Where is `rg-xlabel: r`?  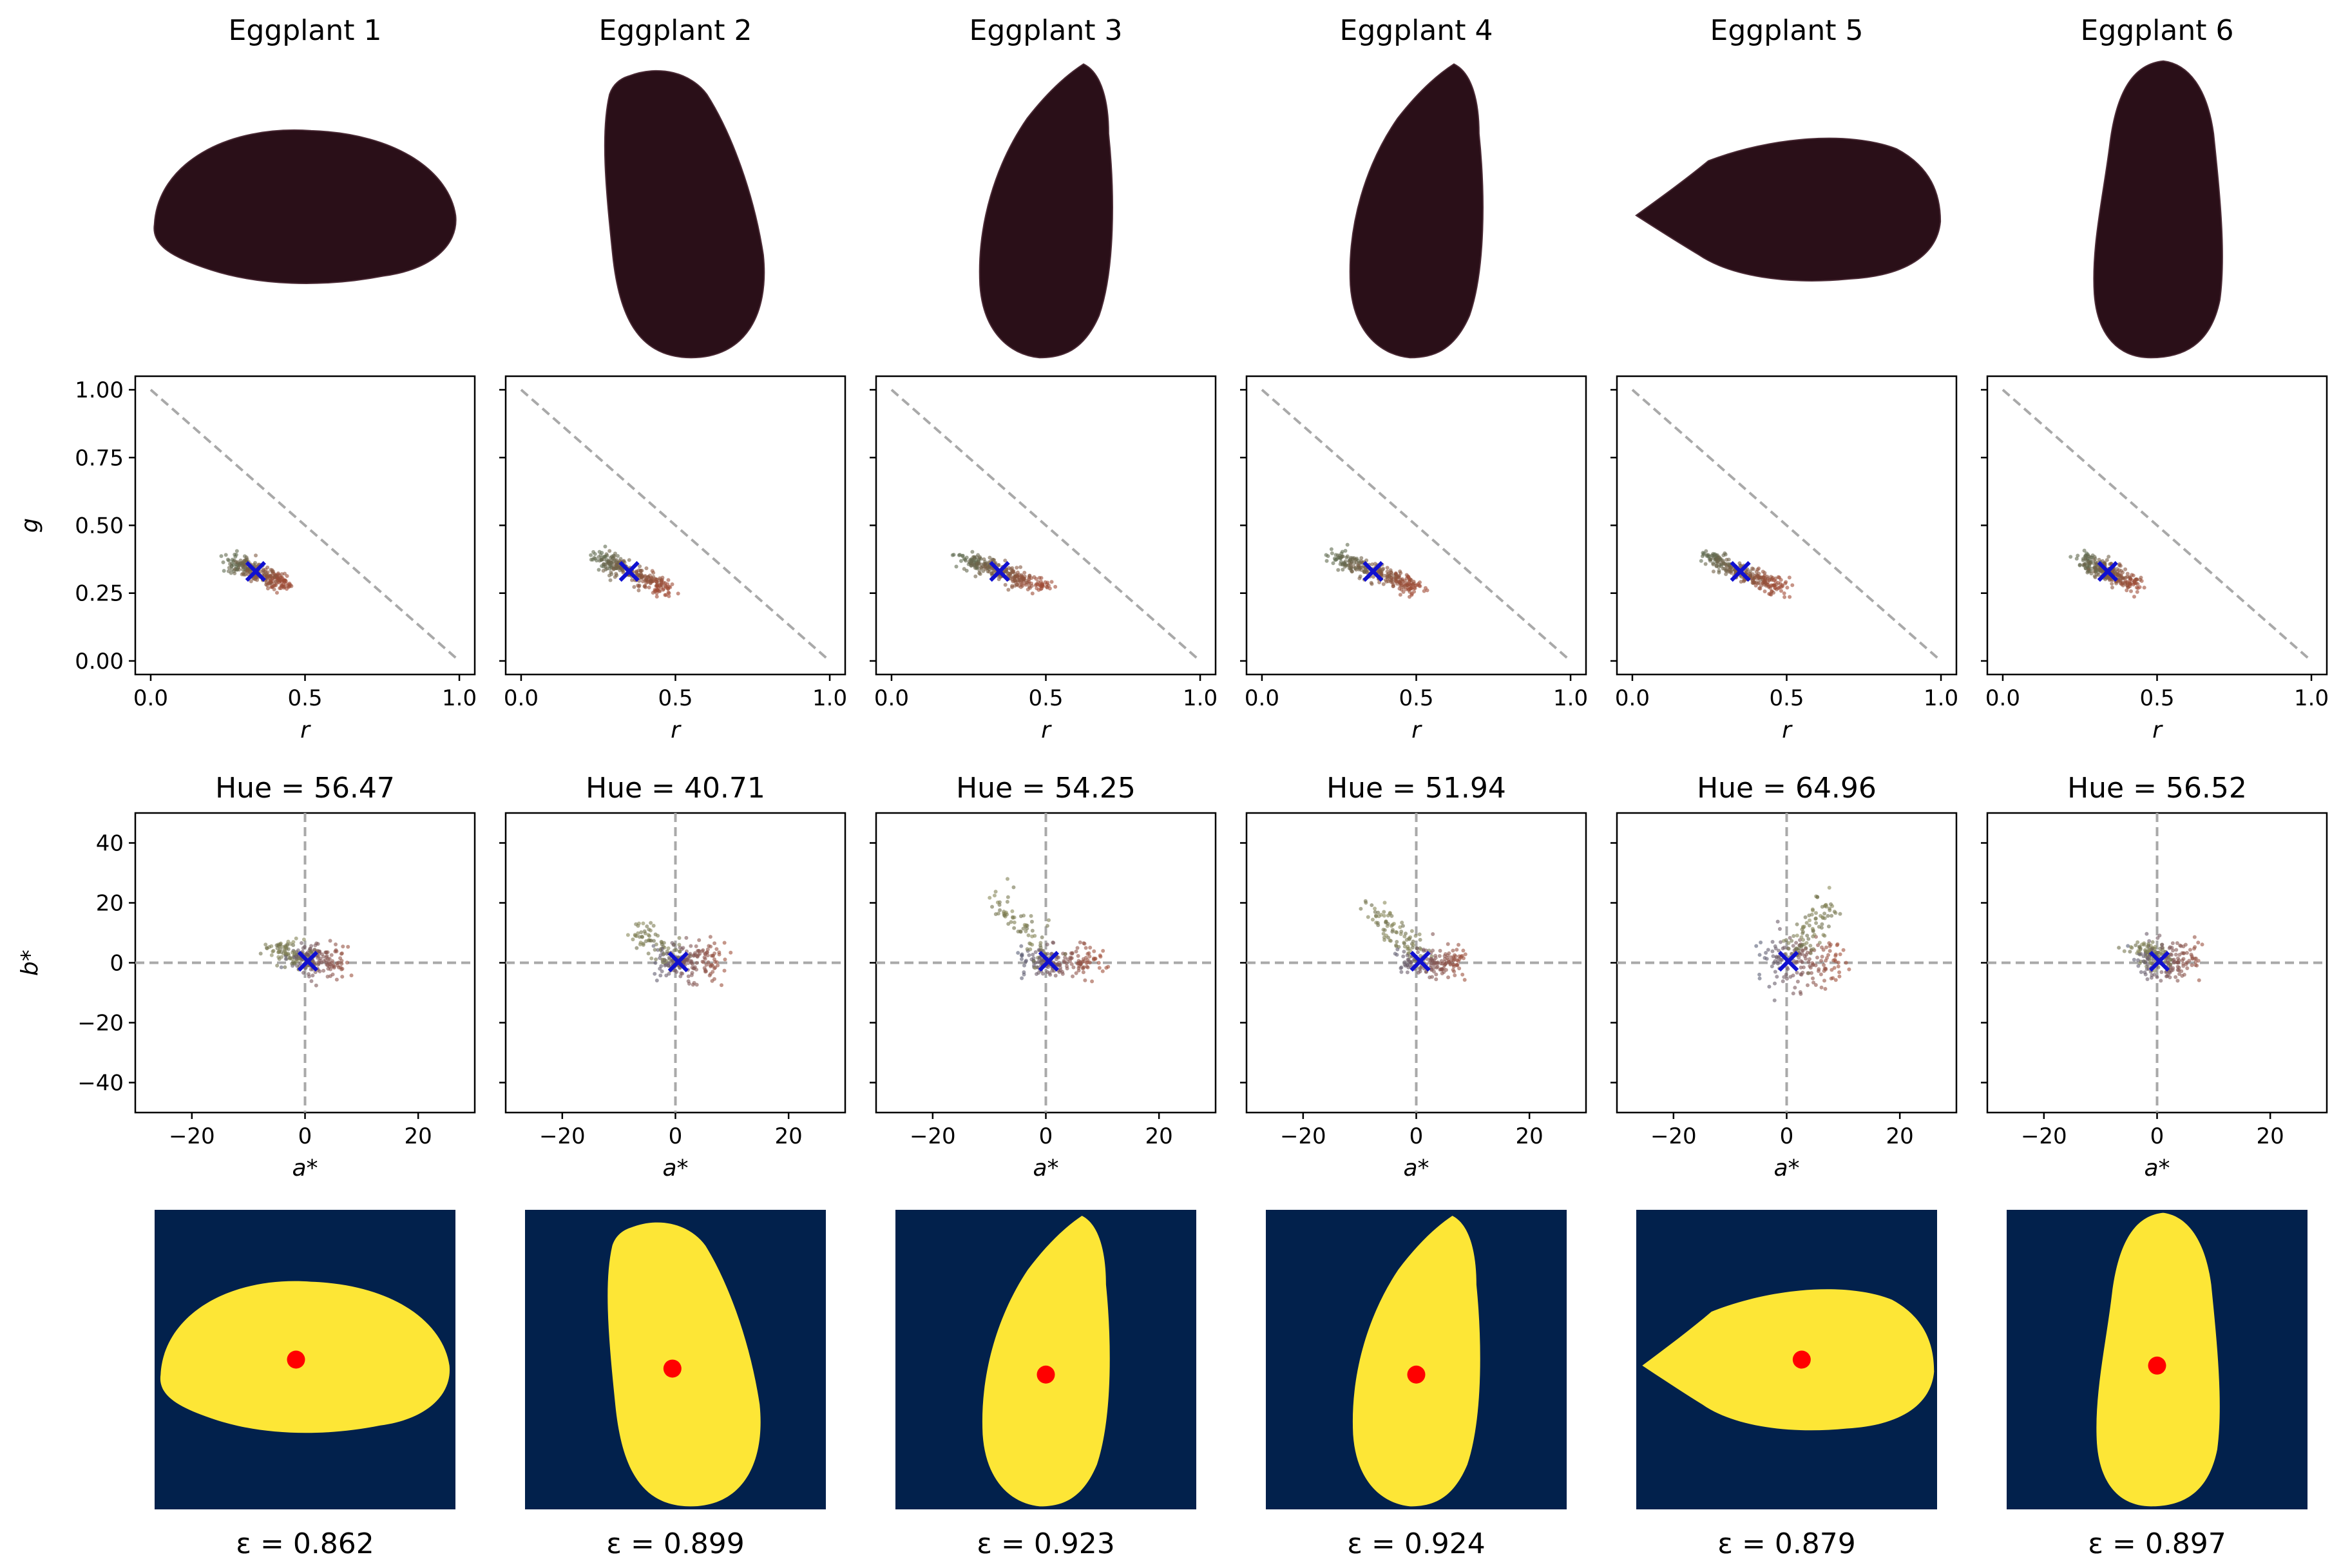 rg-xlabel: r is located at coordinates (676, 730).